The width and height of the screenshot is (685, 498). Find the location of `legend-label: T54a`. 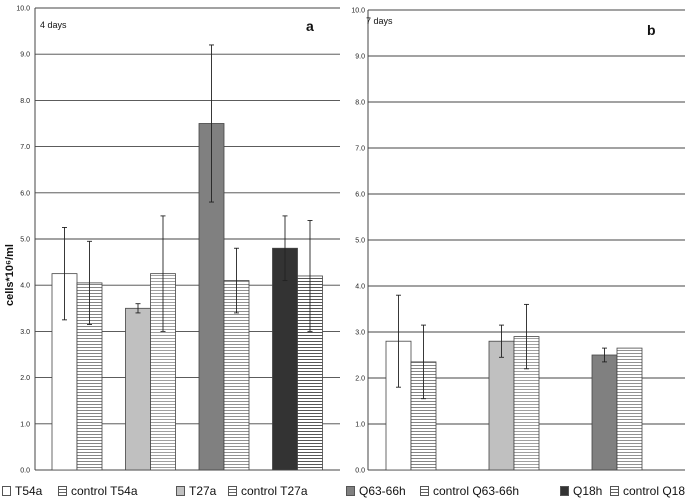

legend-label: T54a is located at coordinates (29, 491).